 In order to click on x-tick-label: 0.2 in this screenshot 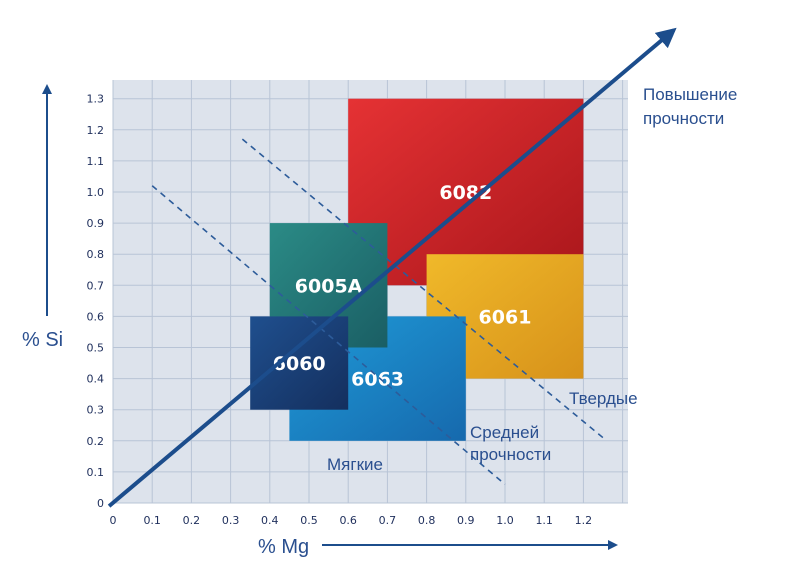, I will do `click(192, 520)`.